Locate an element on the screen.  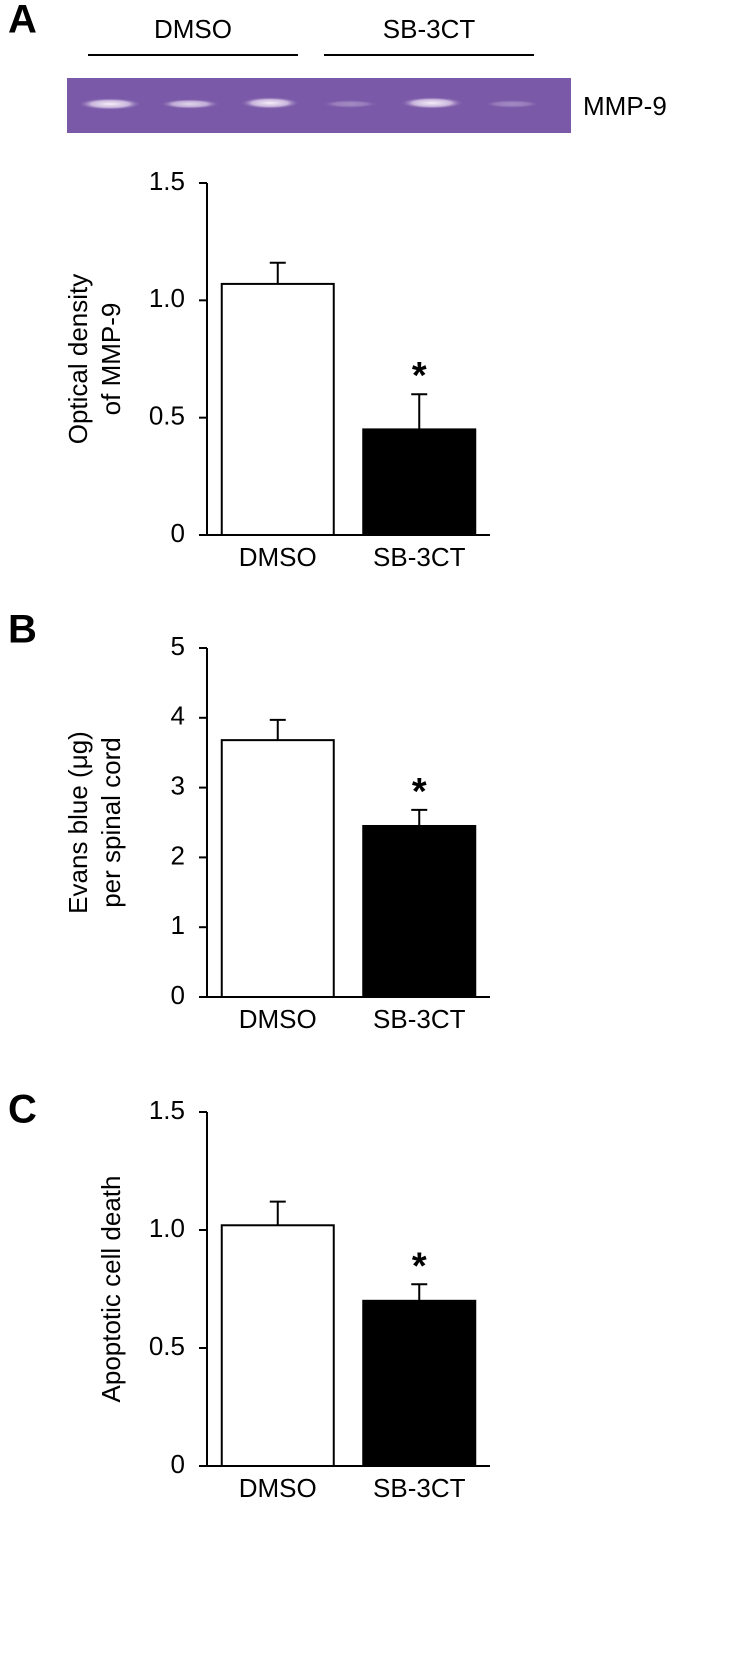
y-axis-label: of MMP-9 is located at coordinates (111, 359).